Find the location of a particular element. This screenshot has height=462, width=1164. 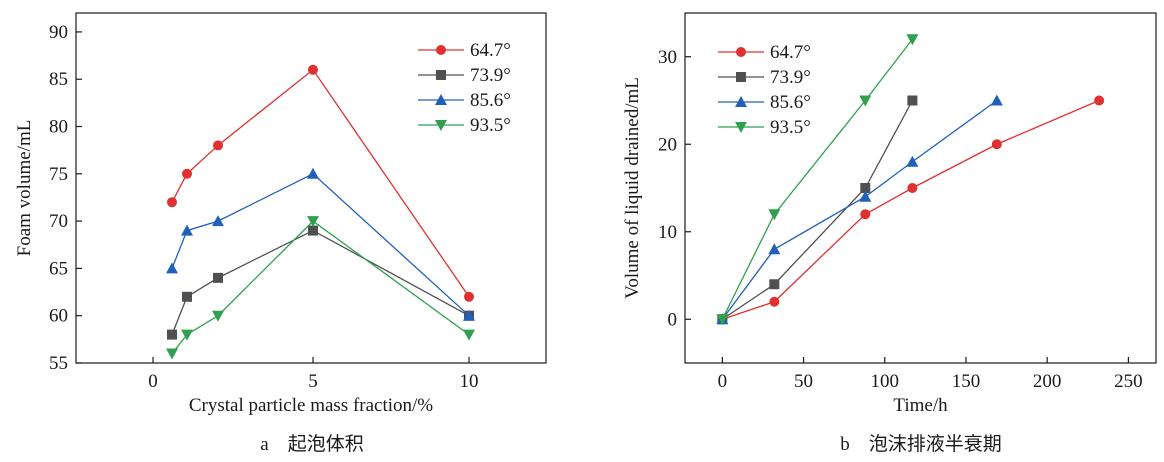

y-tick-label: 60 is located at coordinates (58, 316).